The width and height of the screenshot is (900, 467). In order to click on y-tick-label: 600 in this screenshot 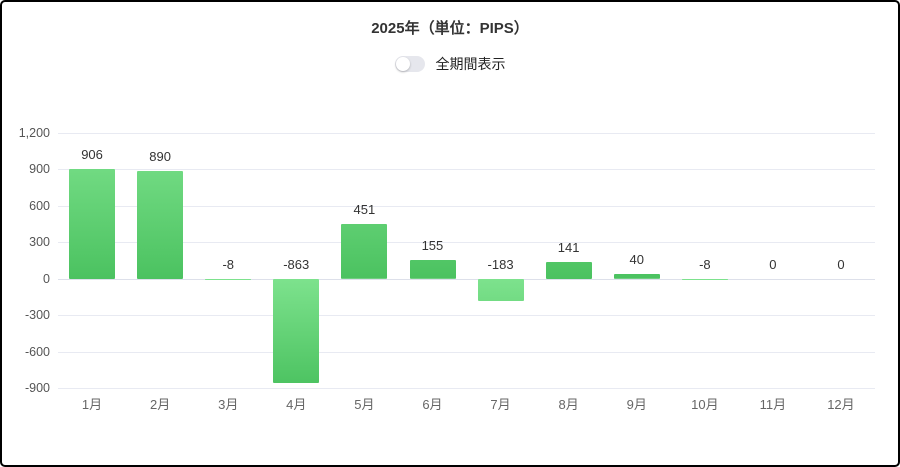, I will do `click(39, 205)`.